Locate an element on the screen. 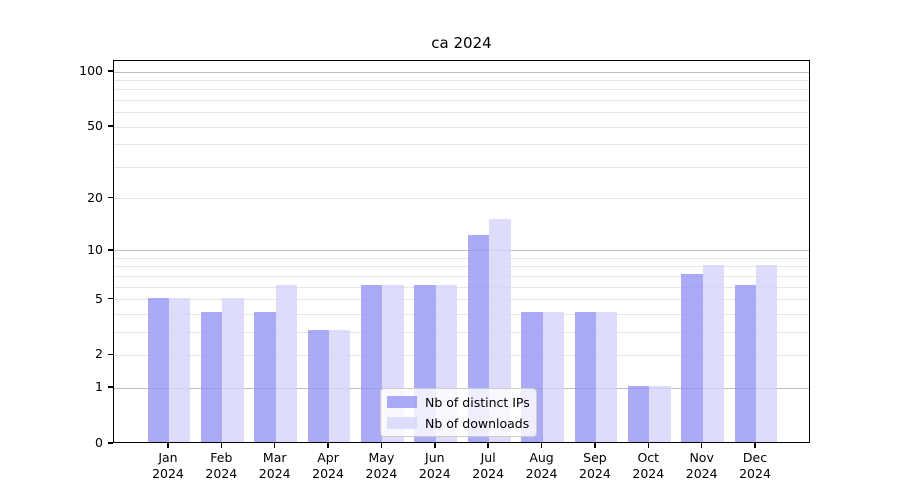 The image size is (900, 500). x-tick-month: Aug is located at coordinates (541, 457).